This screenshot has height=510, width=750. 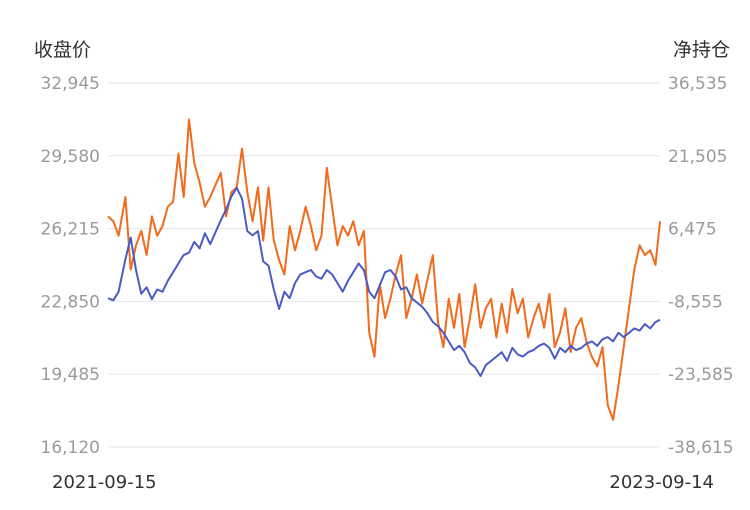 I want to click on y-right-ticks: 36,535 21,505 6,475 -8,555 -23,585 -38,615, so click(x=701, y=266).